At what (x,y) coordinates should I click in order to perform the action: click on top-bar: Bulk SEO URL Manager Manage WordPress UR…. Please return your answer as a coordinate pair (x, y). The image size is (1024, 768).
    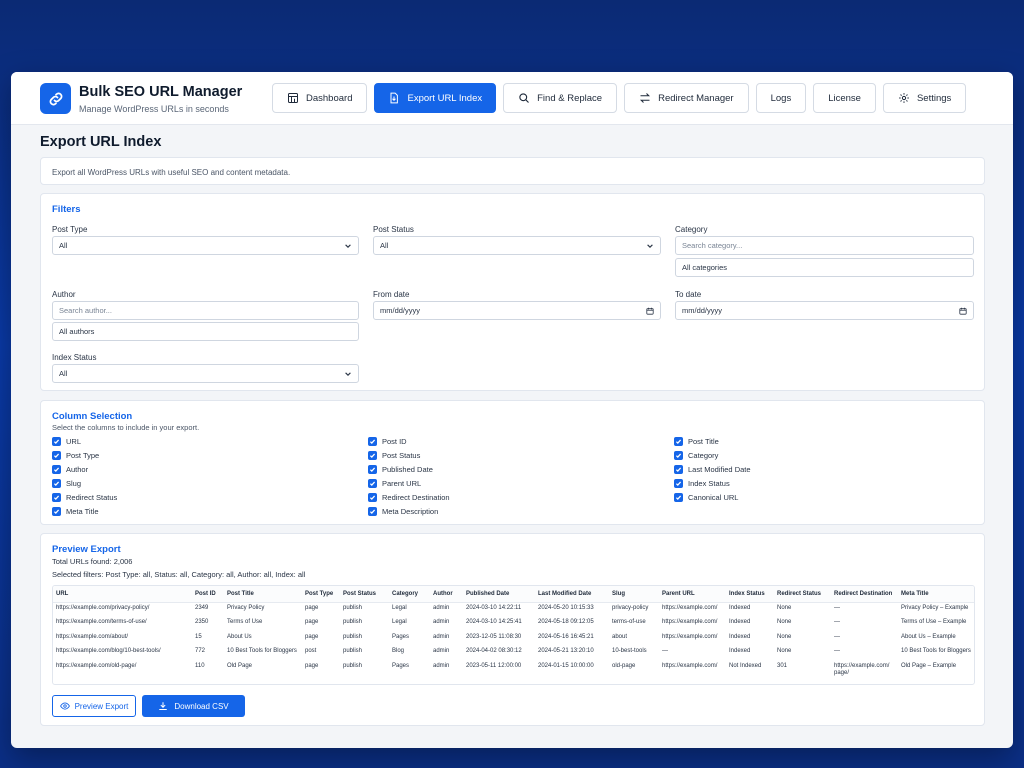
    Looking at the image, I should click on (512, 98).